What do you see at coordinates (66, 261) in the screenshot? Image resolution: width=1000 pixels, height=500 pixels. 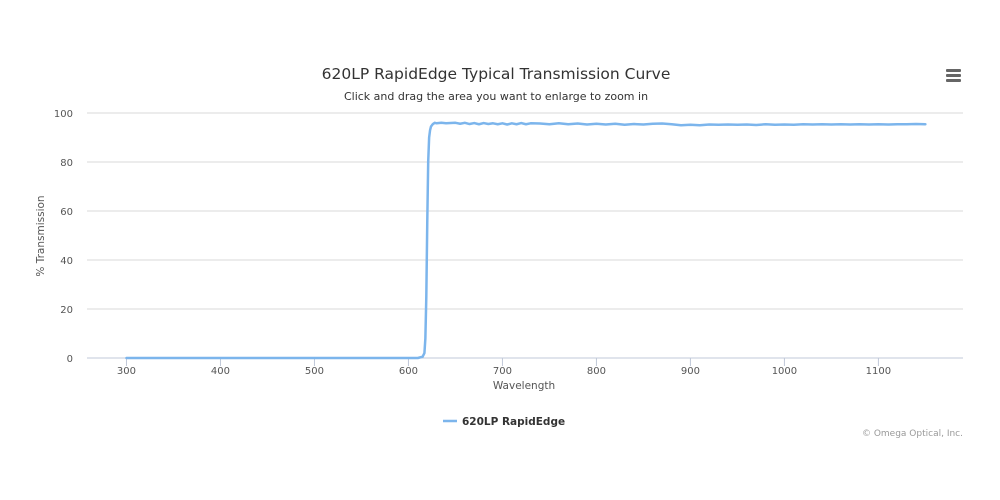 I see `y-tick-label: 40` at bounding box center [66, 261].